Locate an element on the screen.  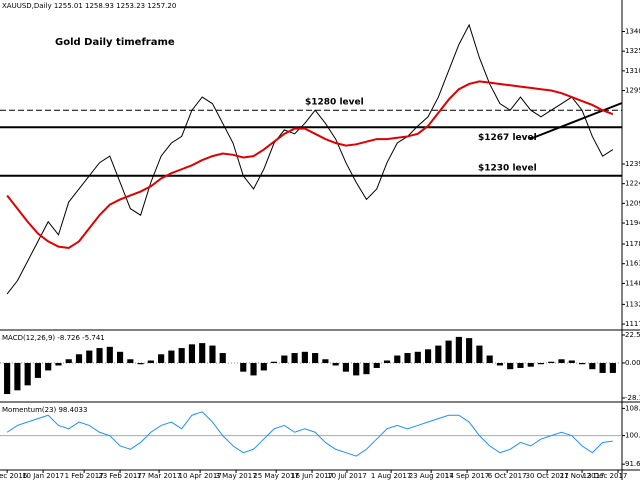
y-tick-label: 1163 is located at coordinates (632, 264).